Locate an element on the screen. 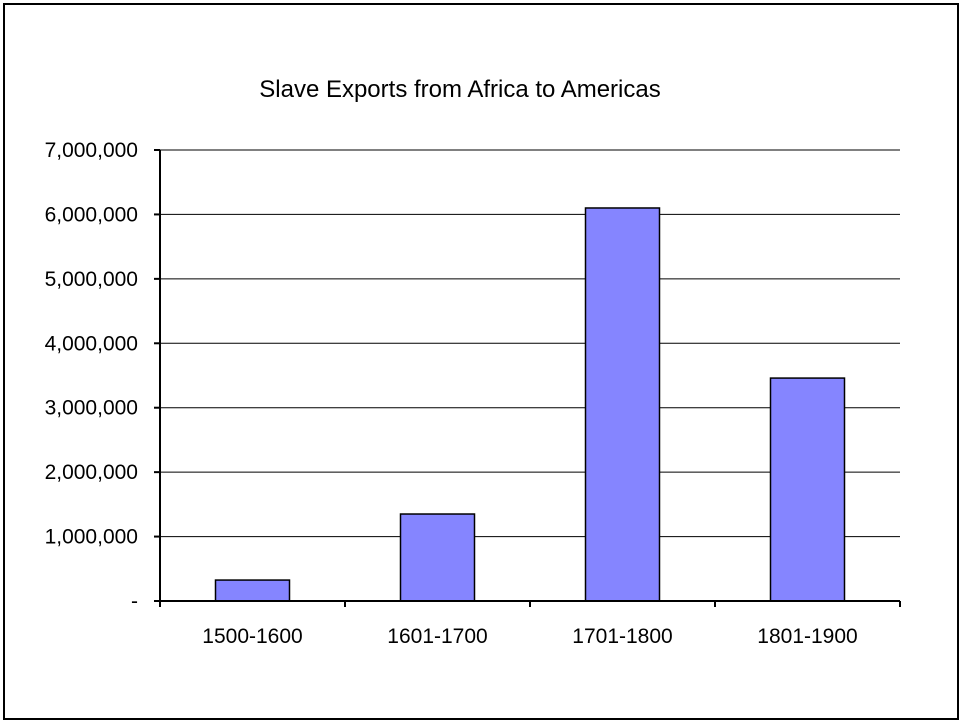 This screenshot has width=966, height=726. y-tick-label: 4,000,000 is located at coordinates (91, 343).